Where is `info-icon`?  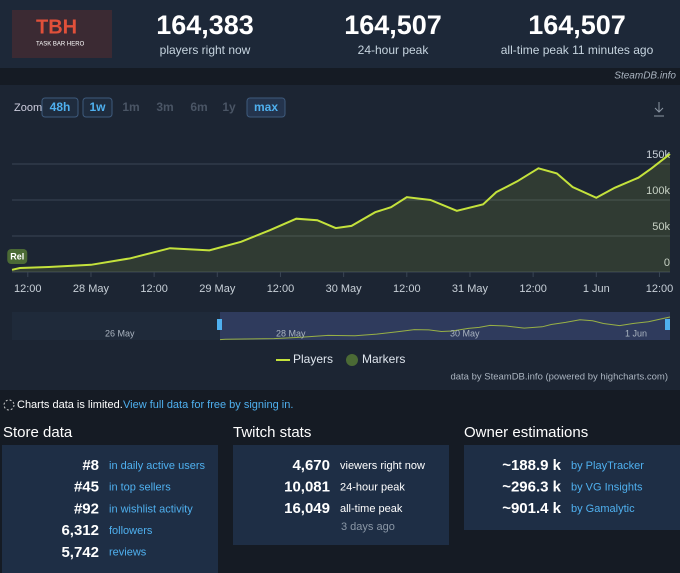 info-icon is located at coordinates (9, 405).